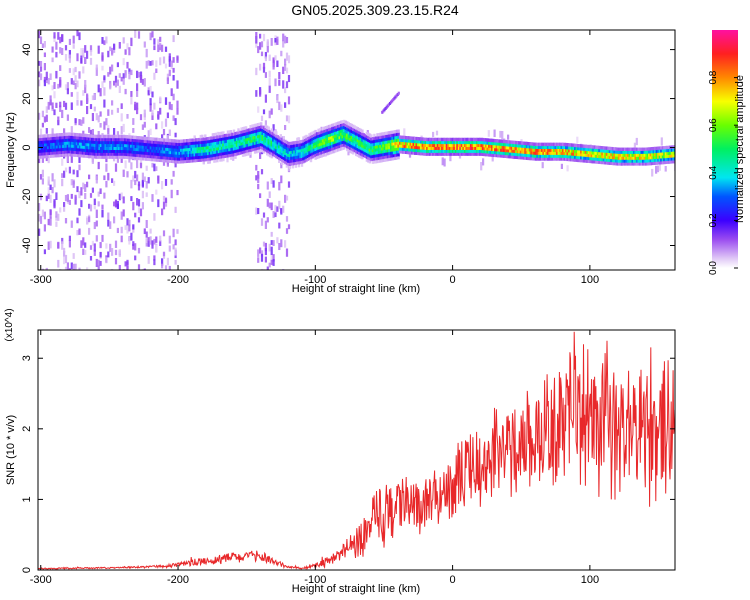 The width and height of the screenshot is (750, 600). I want to click on snr-xlabel: Height of straight line (km), so click(356, 589).